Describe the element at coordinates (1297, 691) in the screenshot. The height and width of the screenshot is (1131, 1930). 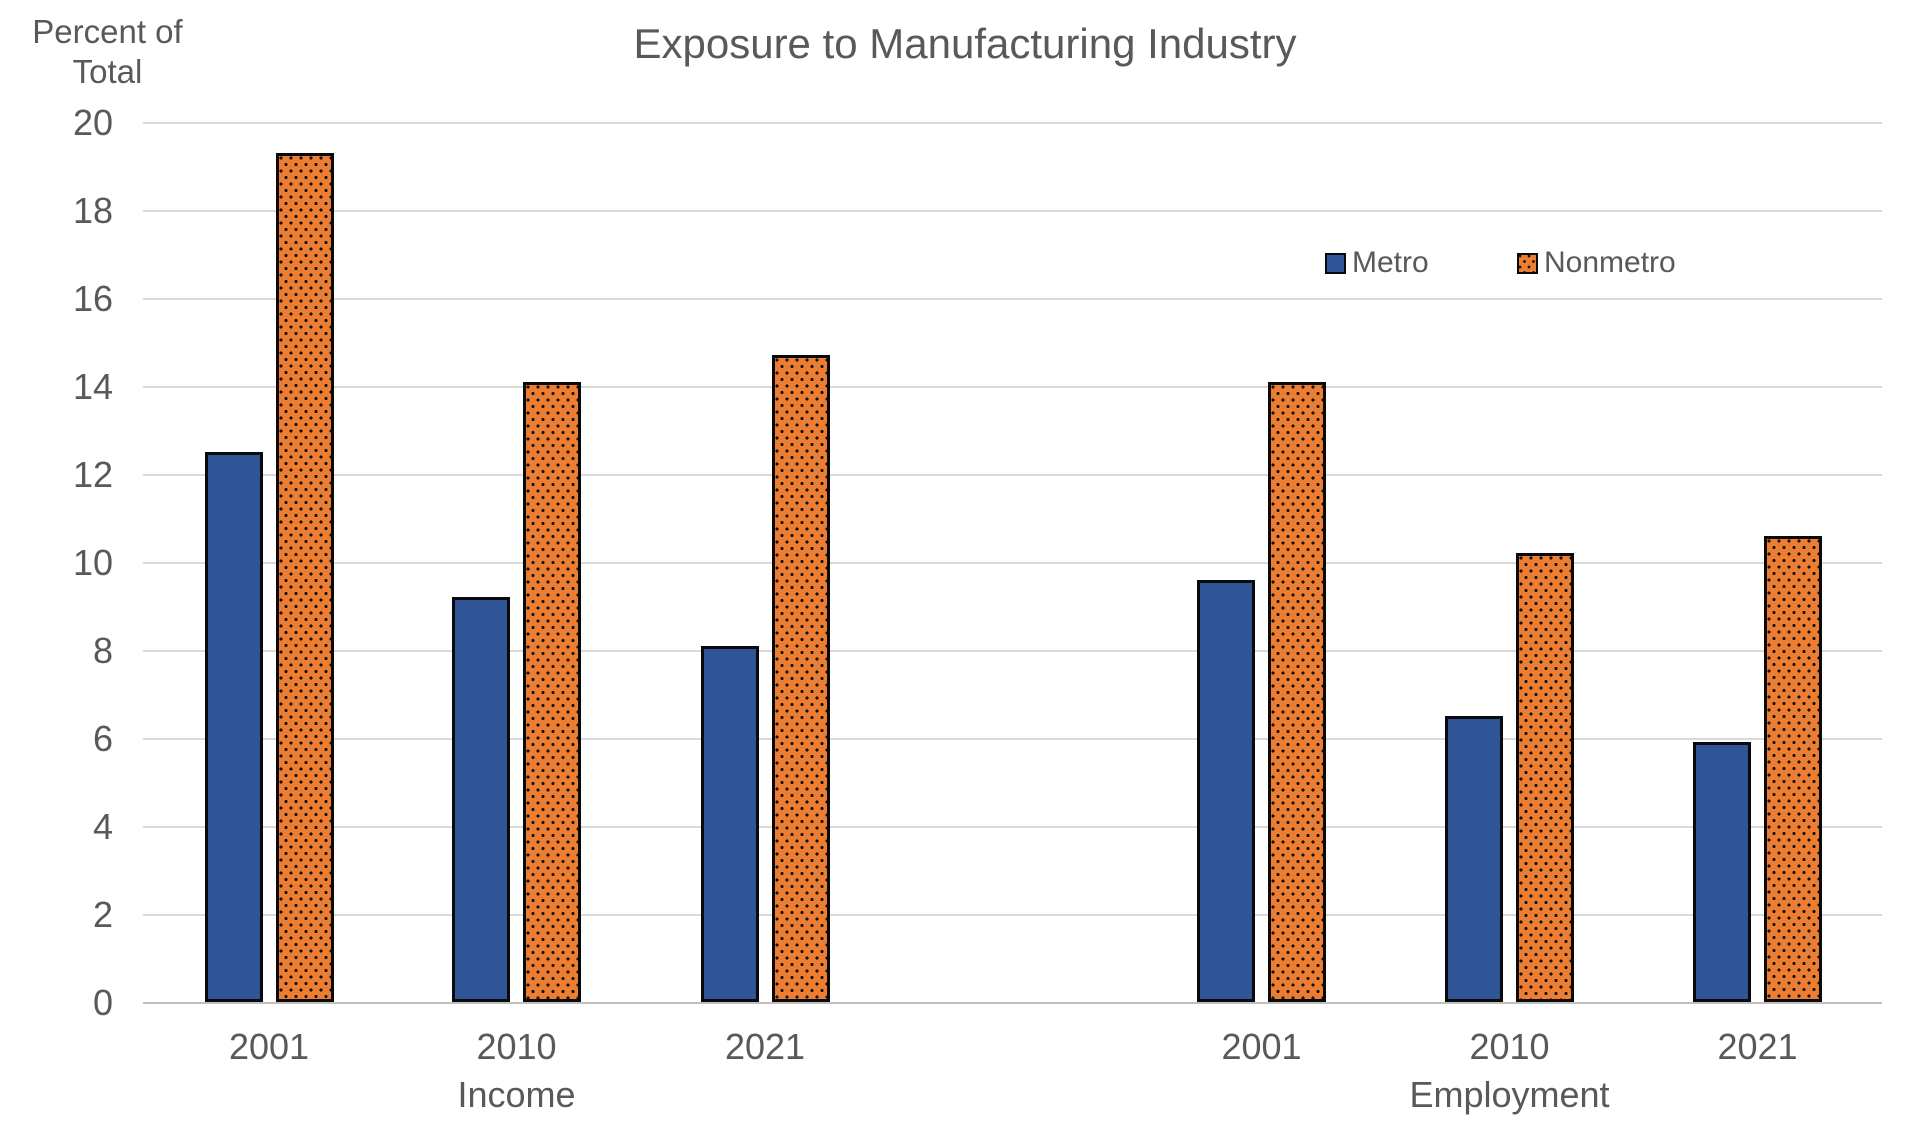
I see `bar-nonmetro-employment-2001` at that location.